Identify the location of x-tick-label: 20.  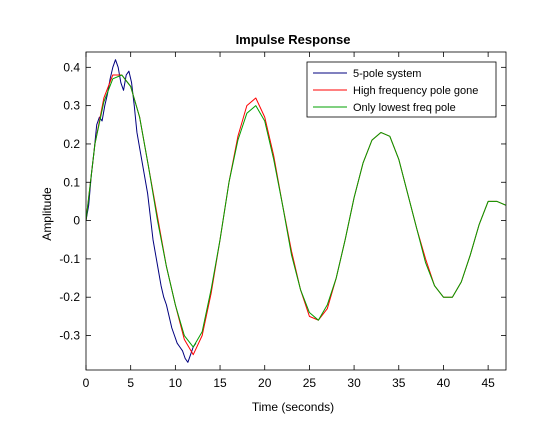
(265, 383).